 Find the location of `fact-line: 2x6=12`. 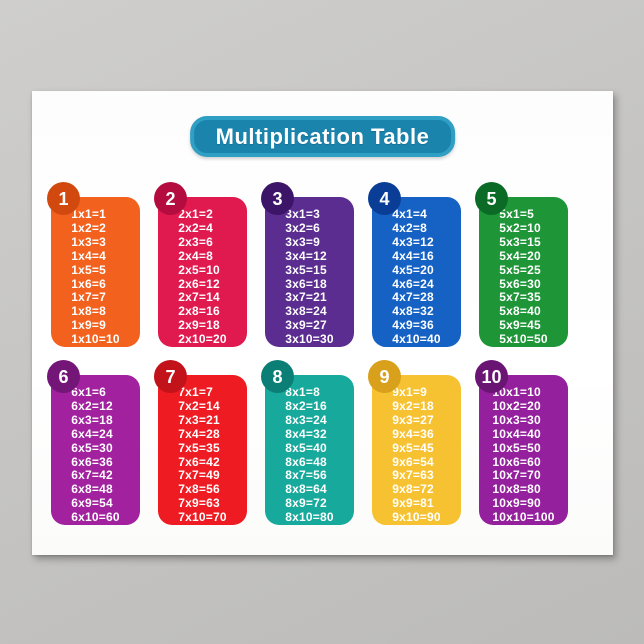

fact-line: 2x6=12 is located at coordinates (199, 283).